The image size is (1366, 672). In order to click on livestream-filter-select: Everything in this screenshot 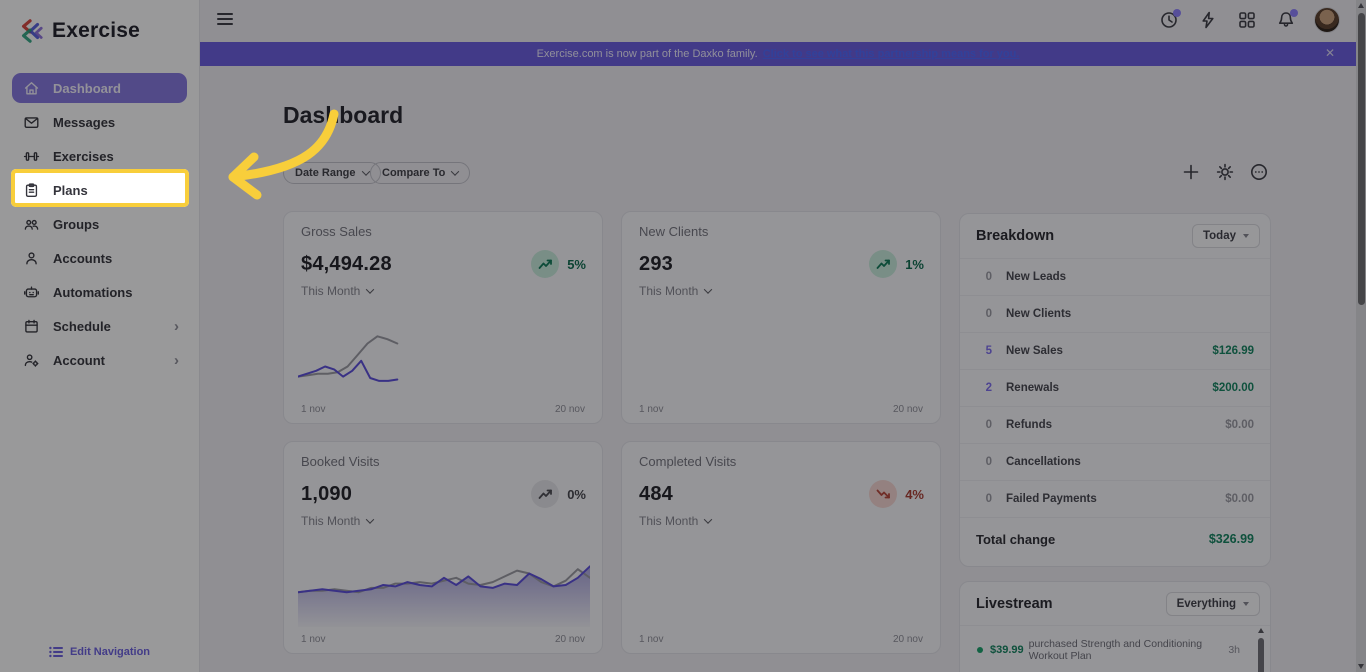, I will do `click(1212, 603)`.